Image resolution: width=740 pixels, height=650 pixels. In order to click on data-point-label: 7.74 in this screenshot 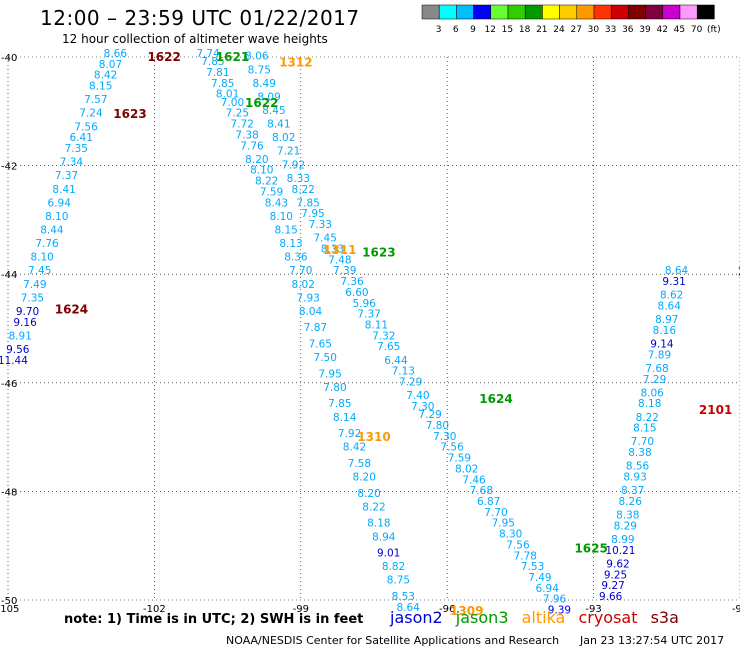, I will do `click(208, 54)`.